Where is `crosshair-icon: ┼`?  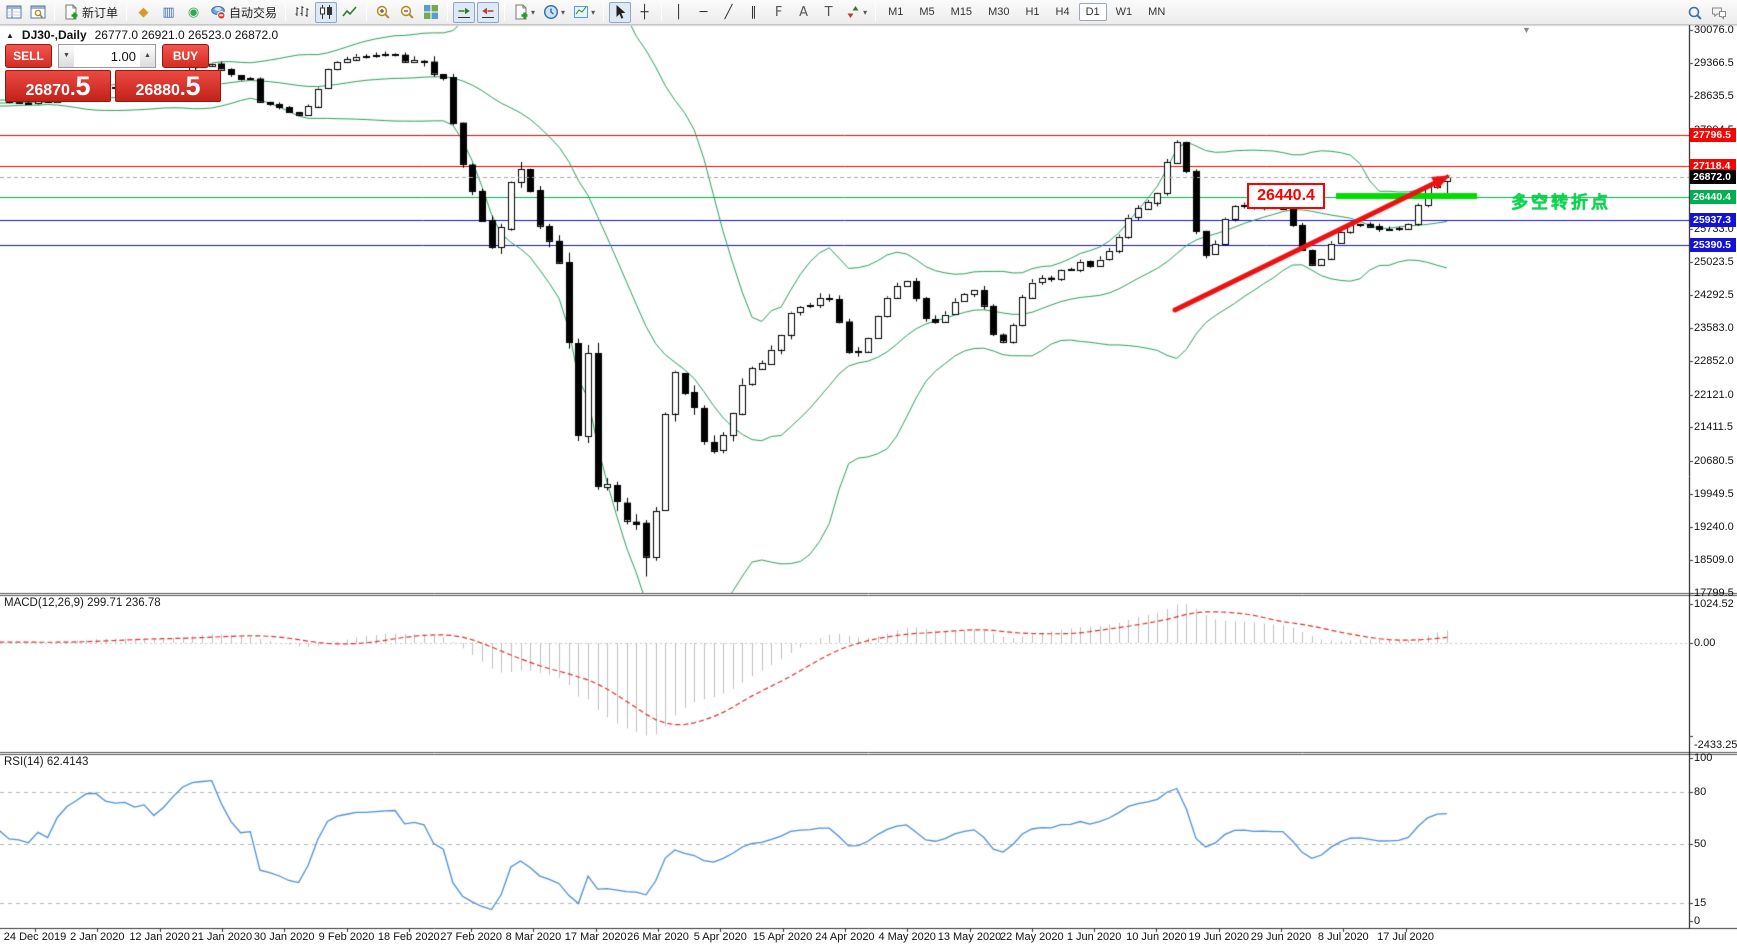 crosshair-icon: ┼ is located at coordinates (644, 12).